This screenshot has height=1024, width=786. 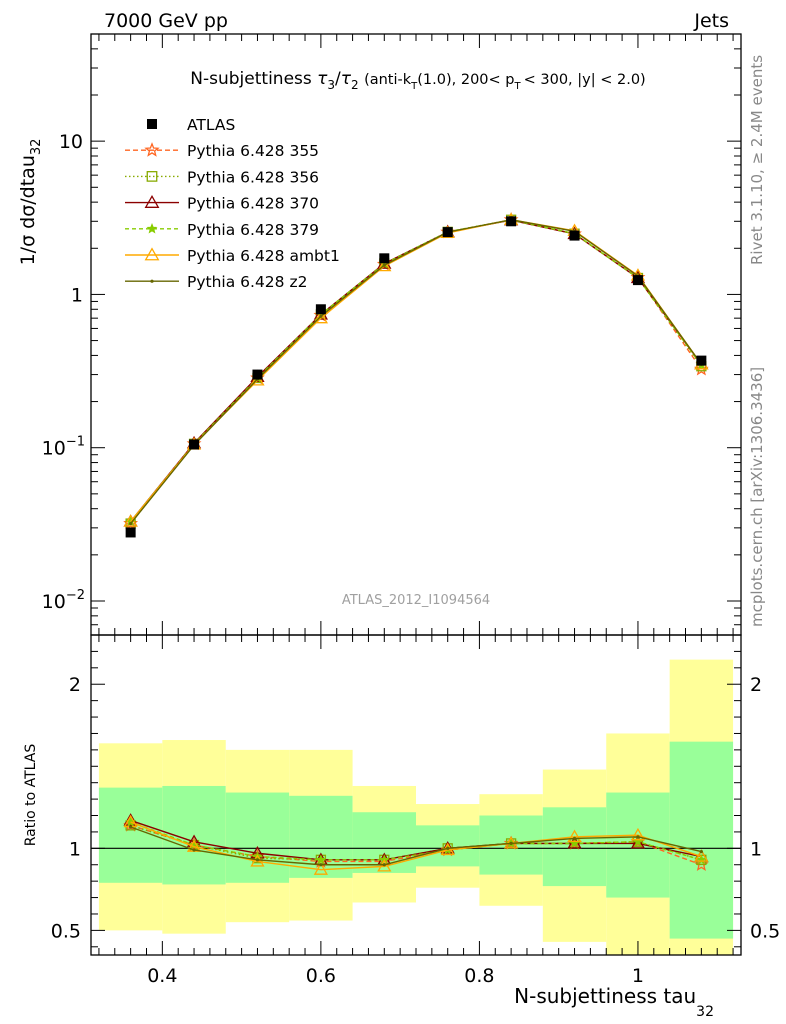 What do you see at coordinates (31, 795) in the screenshot?
I see `ratio-ylabel: Ratio to ATLAS` at bounding box center [31, 795].